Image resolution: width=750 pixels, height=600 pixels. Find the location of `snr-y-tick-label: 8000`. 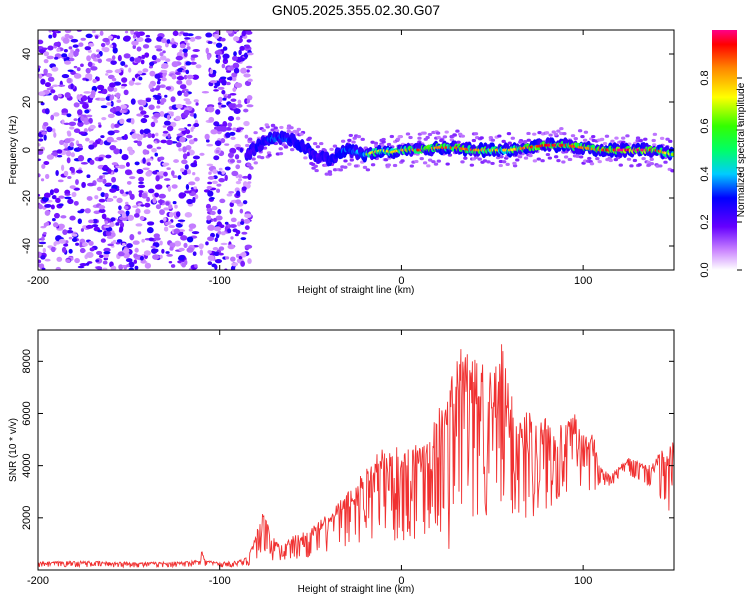

snr-y-tick-label: 8000 is located at coordinates (27, 361).